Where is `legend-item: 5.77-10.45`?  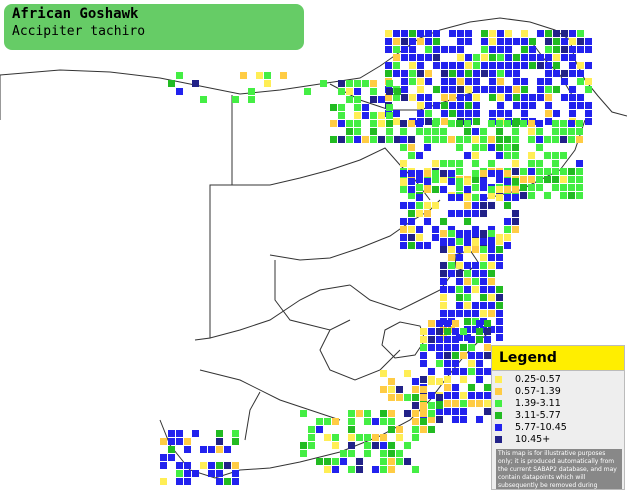 legend-item: 5.77-10.45 is located at coordinates (559, 427).